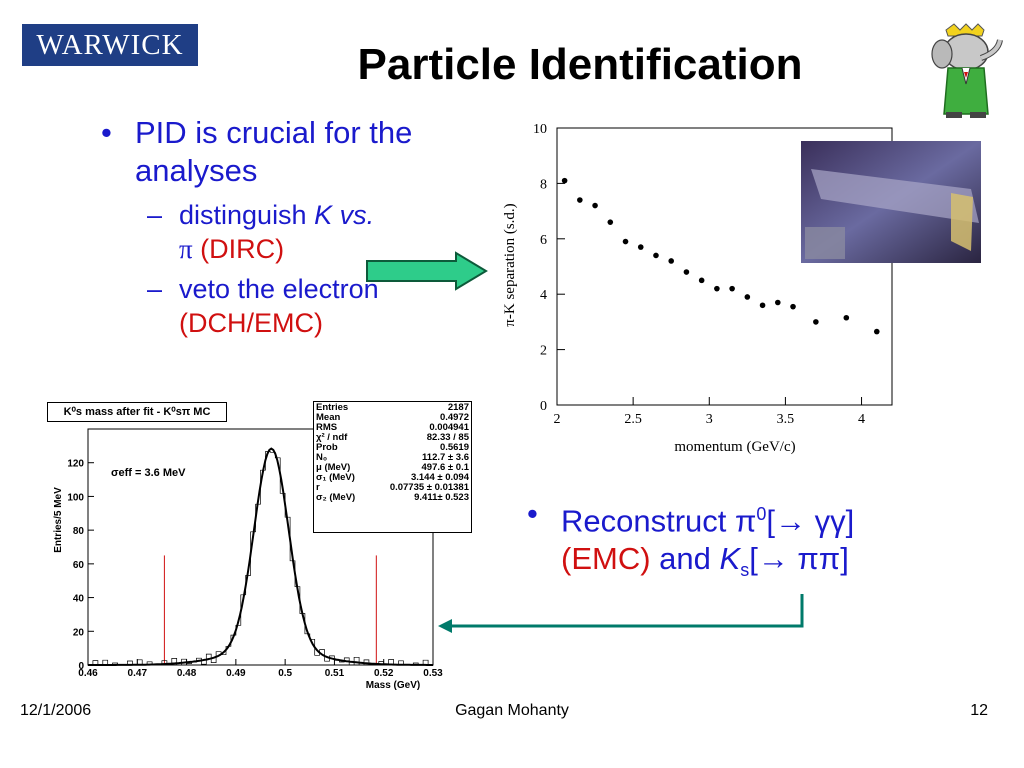 The width and height of the screenshot is (1024, 768). Describe the element at coordinates (285, 673) in the screenshot. I see `histogram-xtick-label: 0.5` at that location.